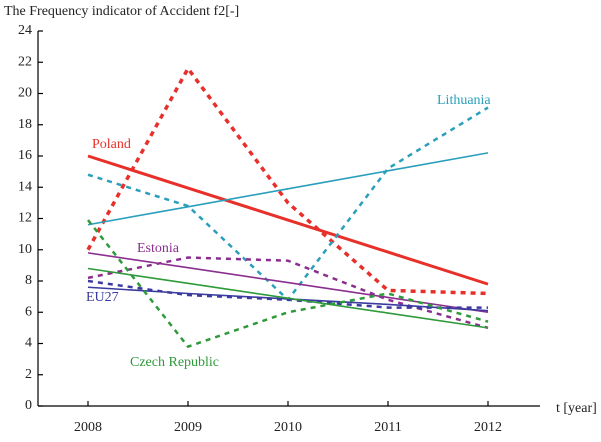  I want to click on series-label: Lithuania, so click(464, 100).